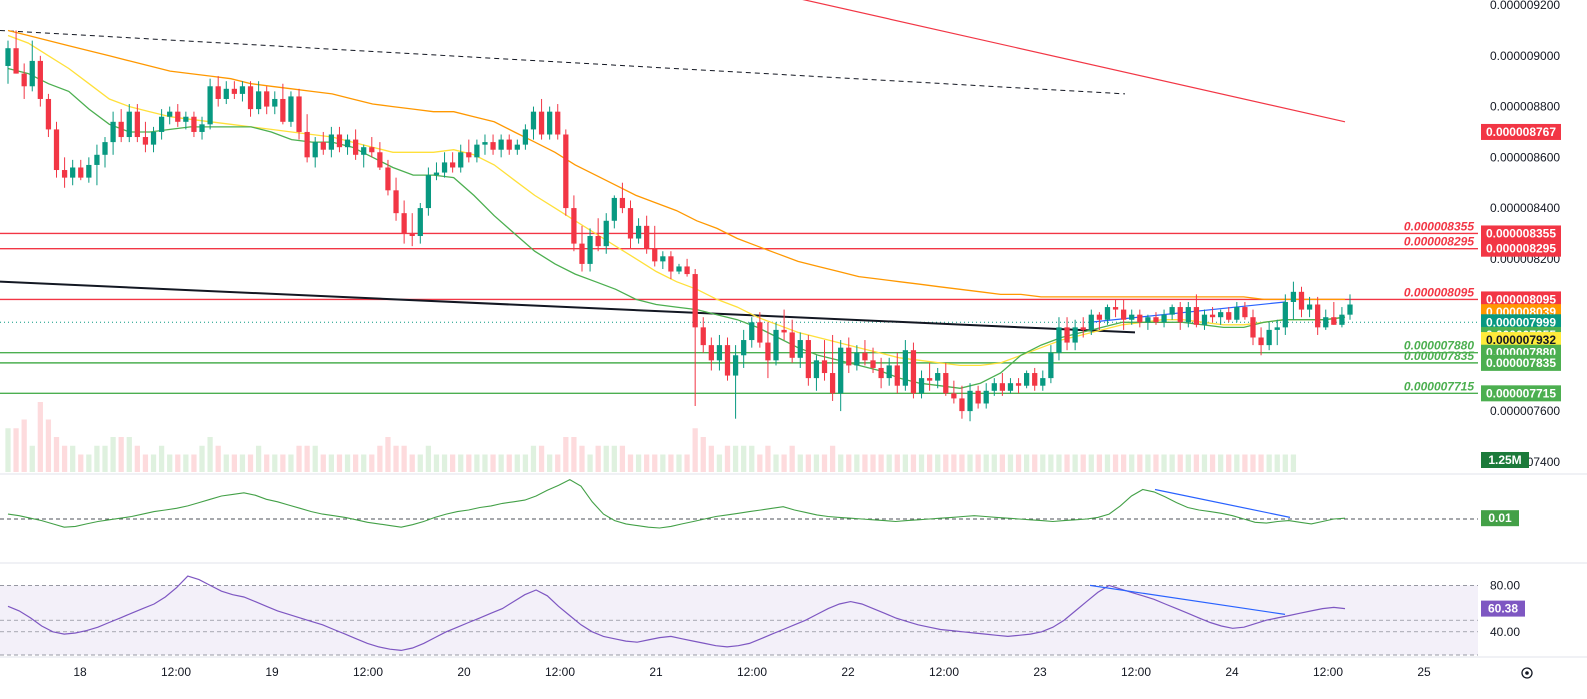 Image resolution: width=1587 pixels, height=699 pixels. What do you see at coordinates (1439, 346) in the screenshot?
I see `horizontal-level-label: 0.000007880` at bounding box center [1439, 346].